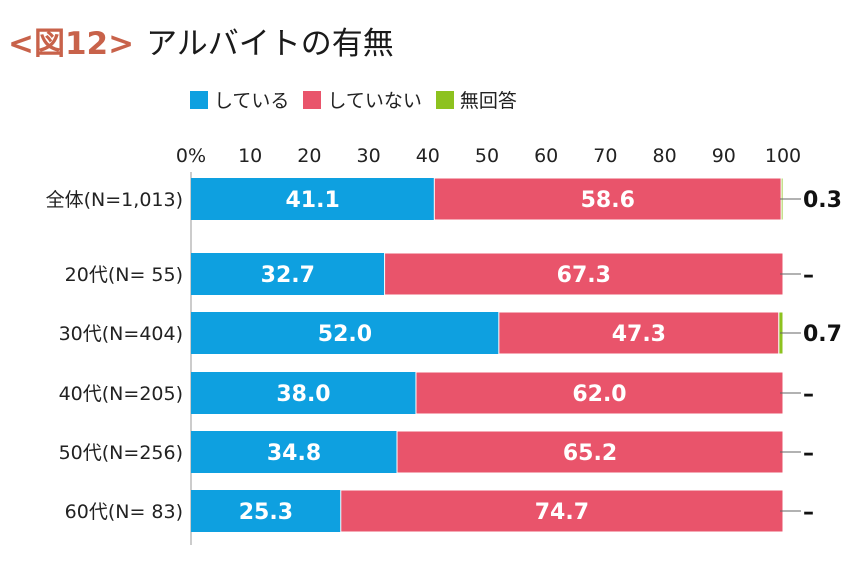 This screenshot has height=584, width=865. I want to click on legend-label-doing: している, so click(252, 101).